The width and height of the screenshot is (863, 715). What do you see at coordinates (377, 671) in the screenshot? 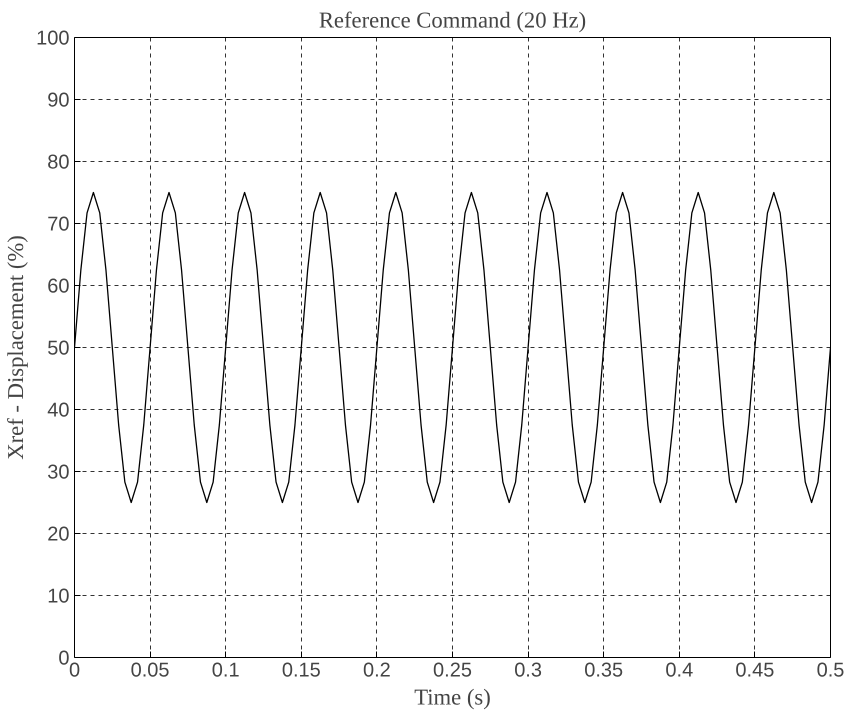
I see `x-tick-label: 0.2` at bounding box center [377, 671].